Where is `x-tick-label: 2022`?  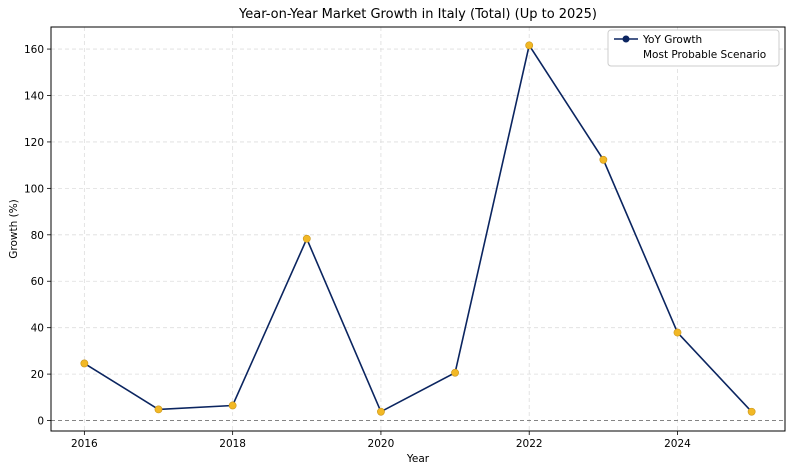
x-tick-label: 2022 is located at coordinates (529, 444).